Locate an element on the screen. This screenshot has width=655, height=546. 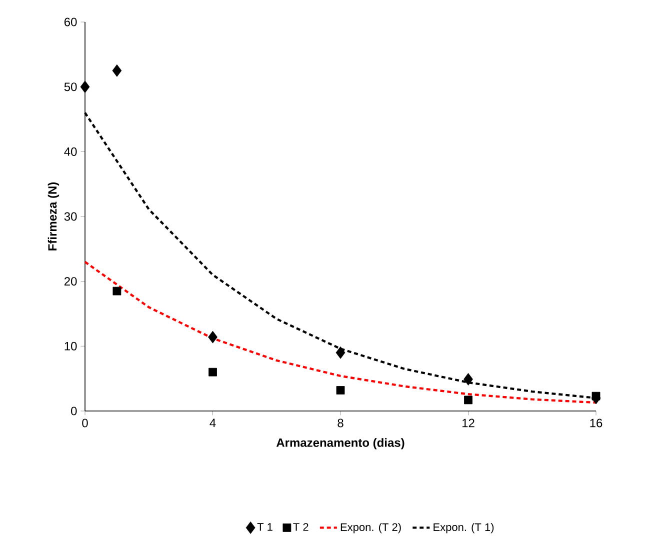
legend-label: T 2 is located at coordinates (300, 527).